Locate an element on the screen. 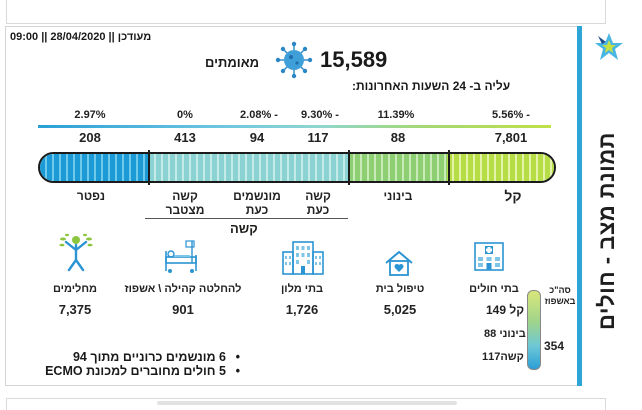  count-moderate: 88 is located at coordinates (398, 137).